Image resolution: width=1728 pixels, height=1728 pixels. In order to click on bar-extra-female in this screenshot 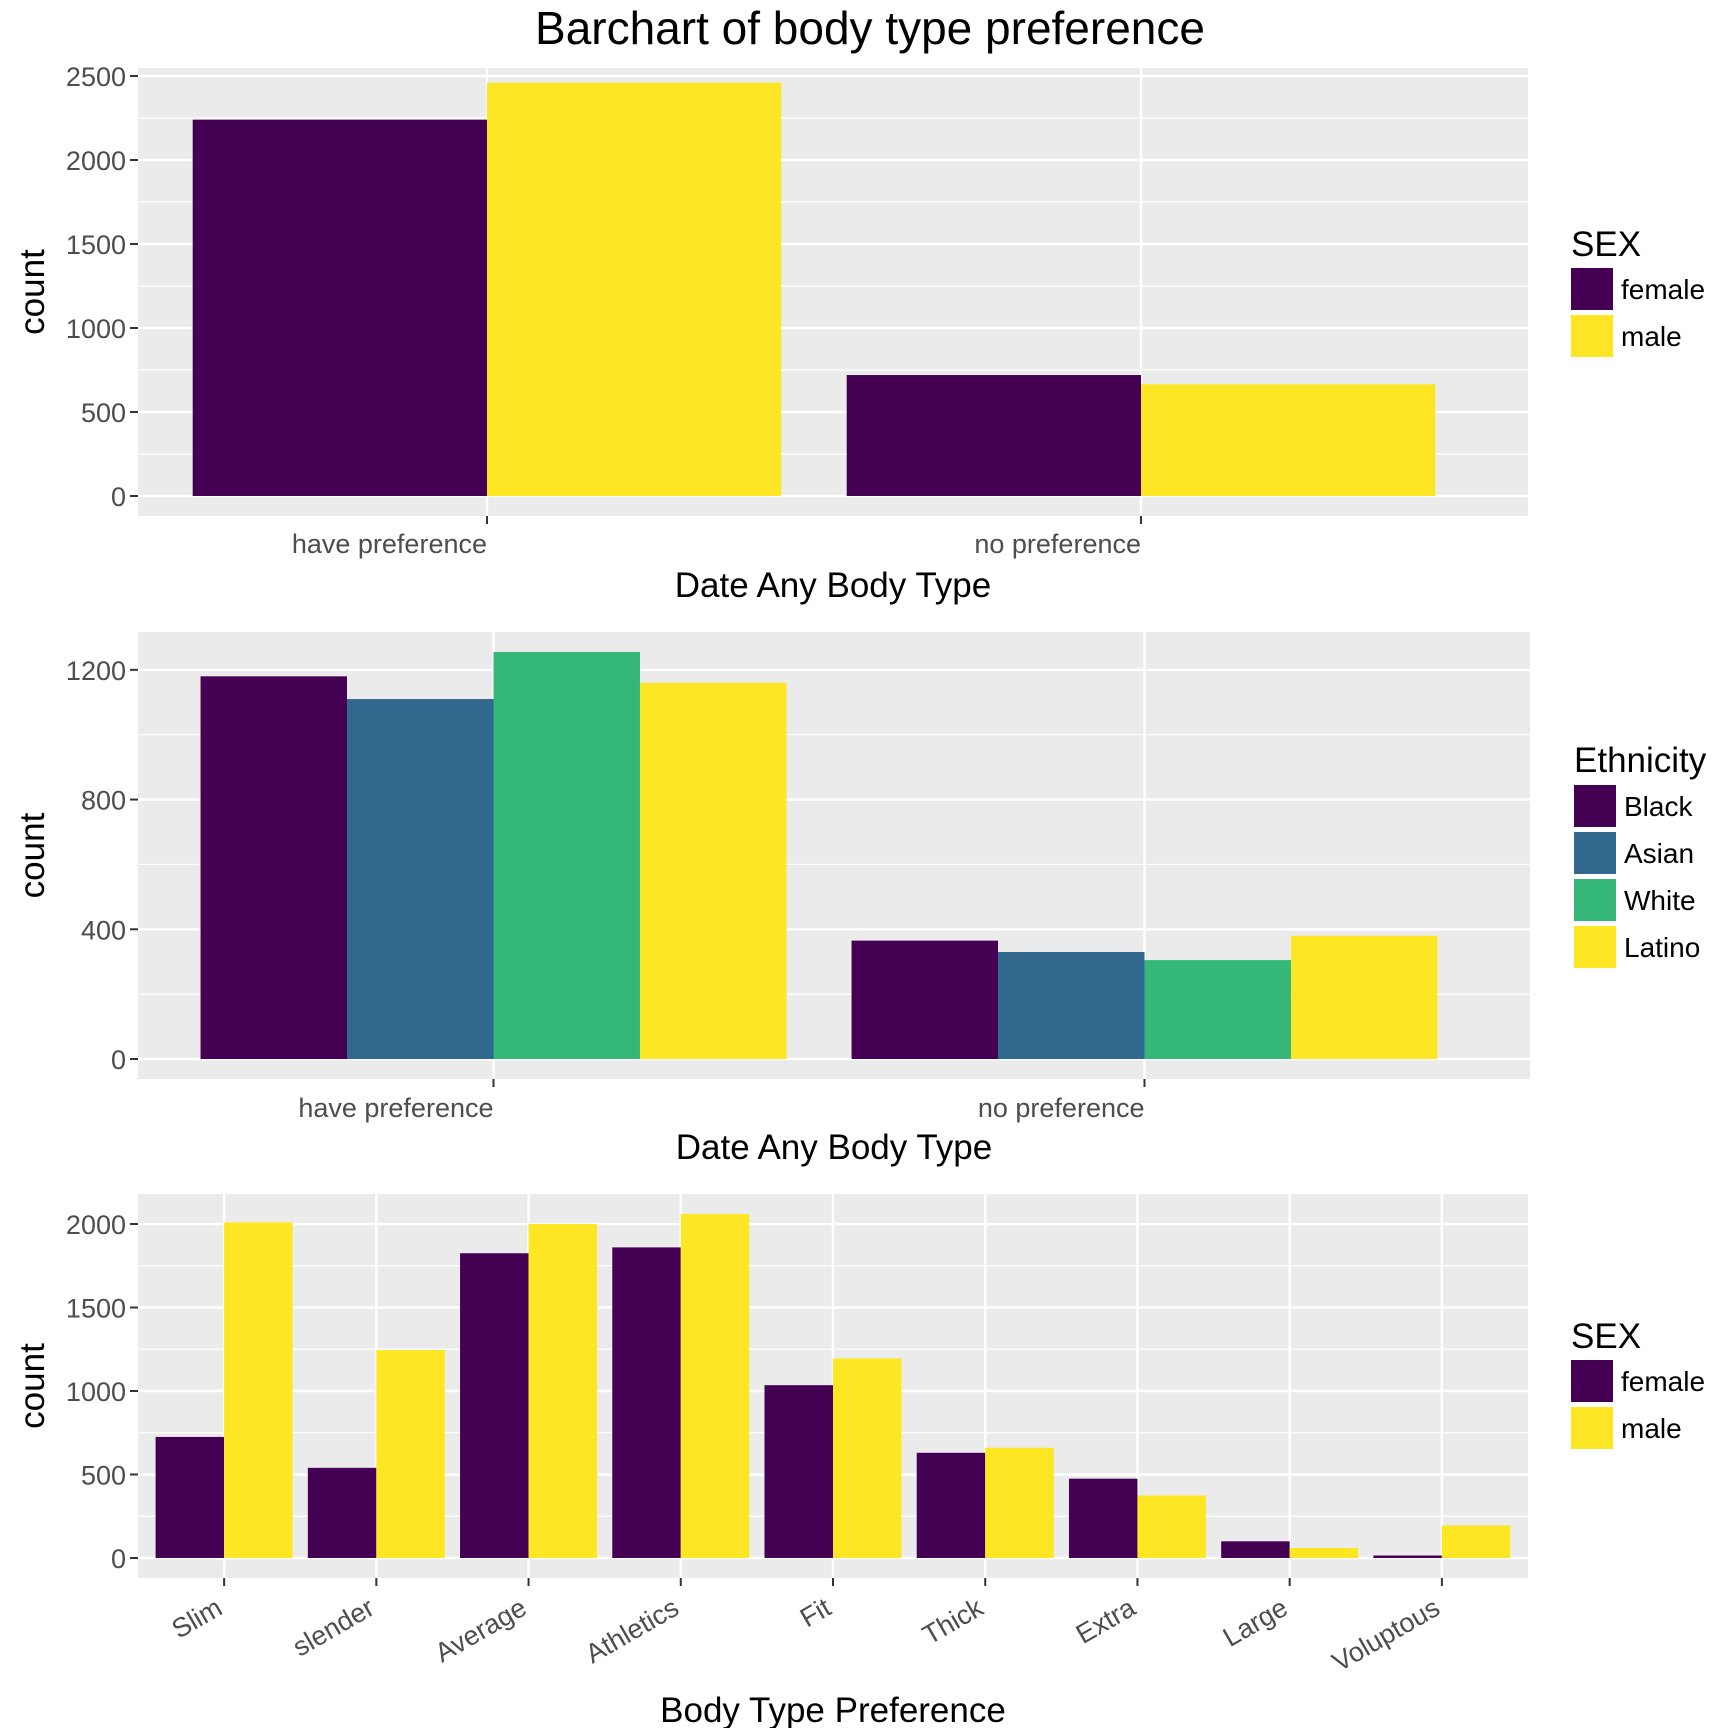, I will do `click(1103, 1518)`.